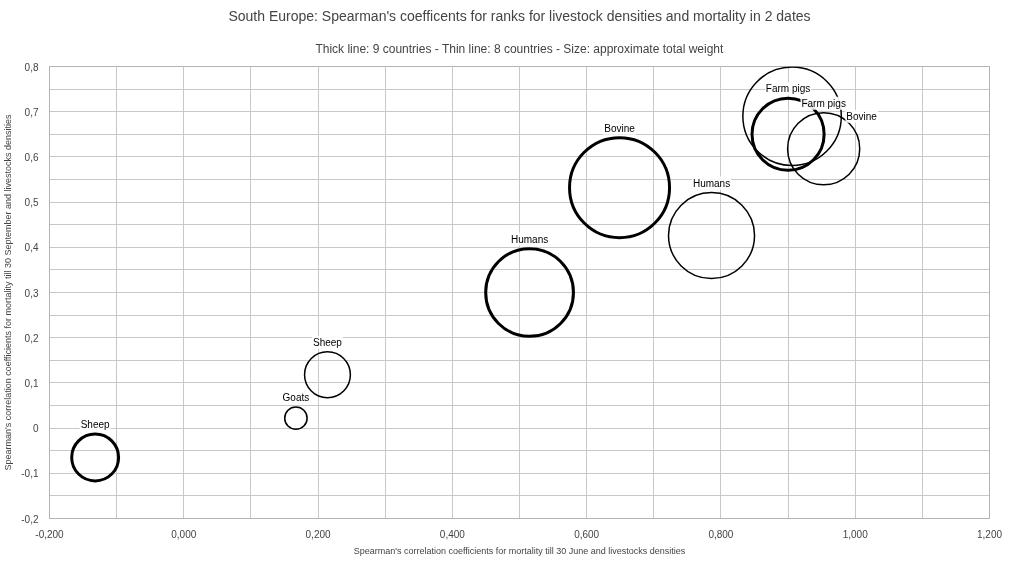 This screenshot has width=1034, height=567. What do you see at coordinates (31, 293) in the screenshot?
I see `y-tick-label: 0,3` at bounding box center [31, 293].